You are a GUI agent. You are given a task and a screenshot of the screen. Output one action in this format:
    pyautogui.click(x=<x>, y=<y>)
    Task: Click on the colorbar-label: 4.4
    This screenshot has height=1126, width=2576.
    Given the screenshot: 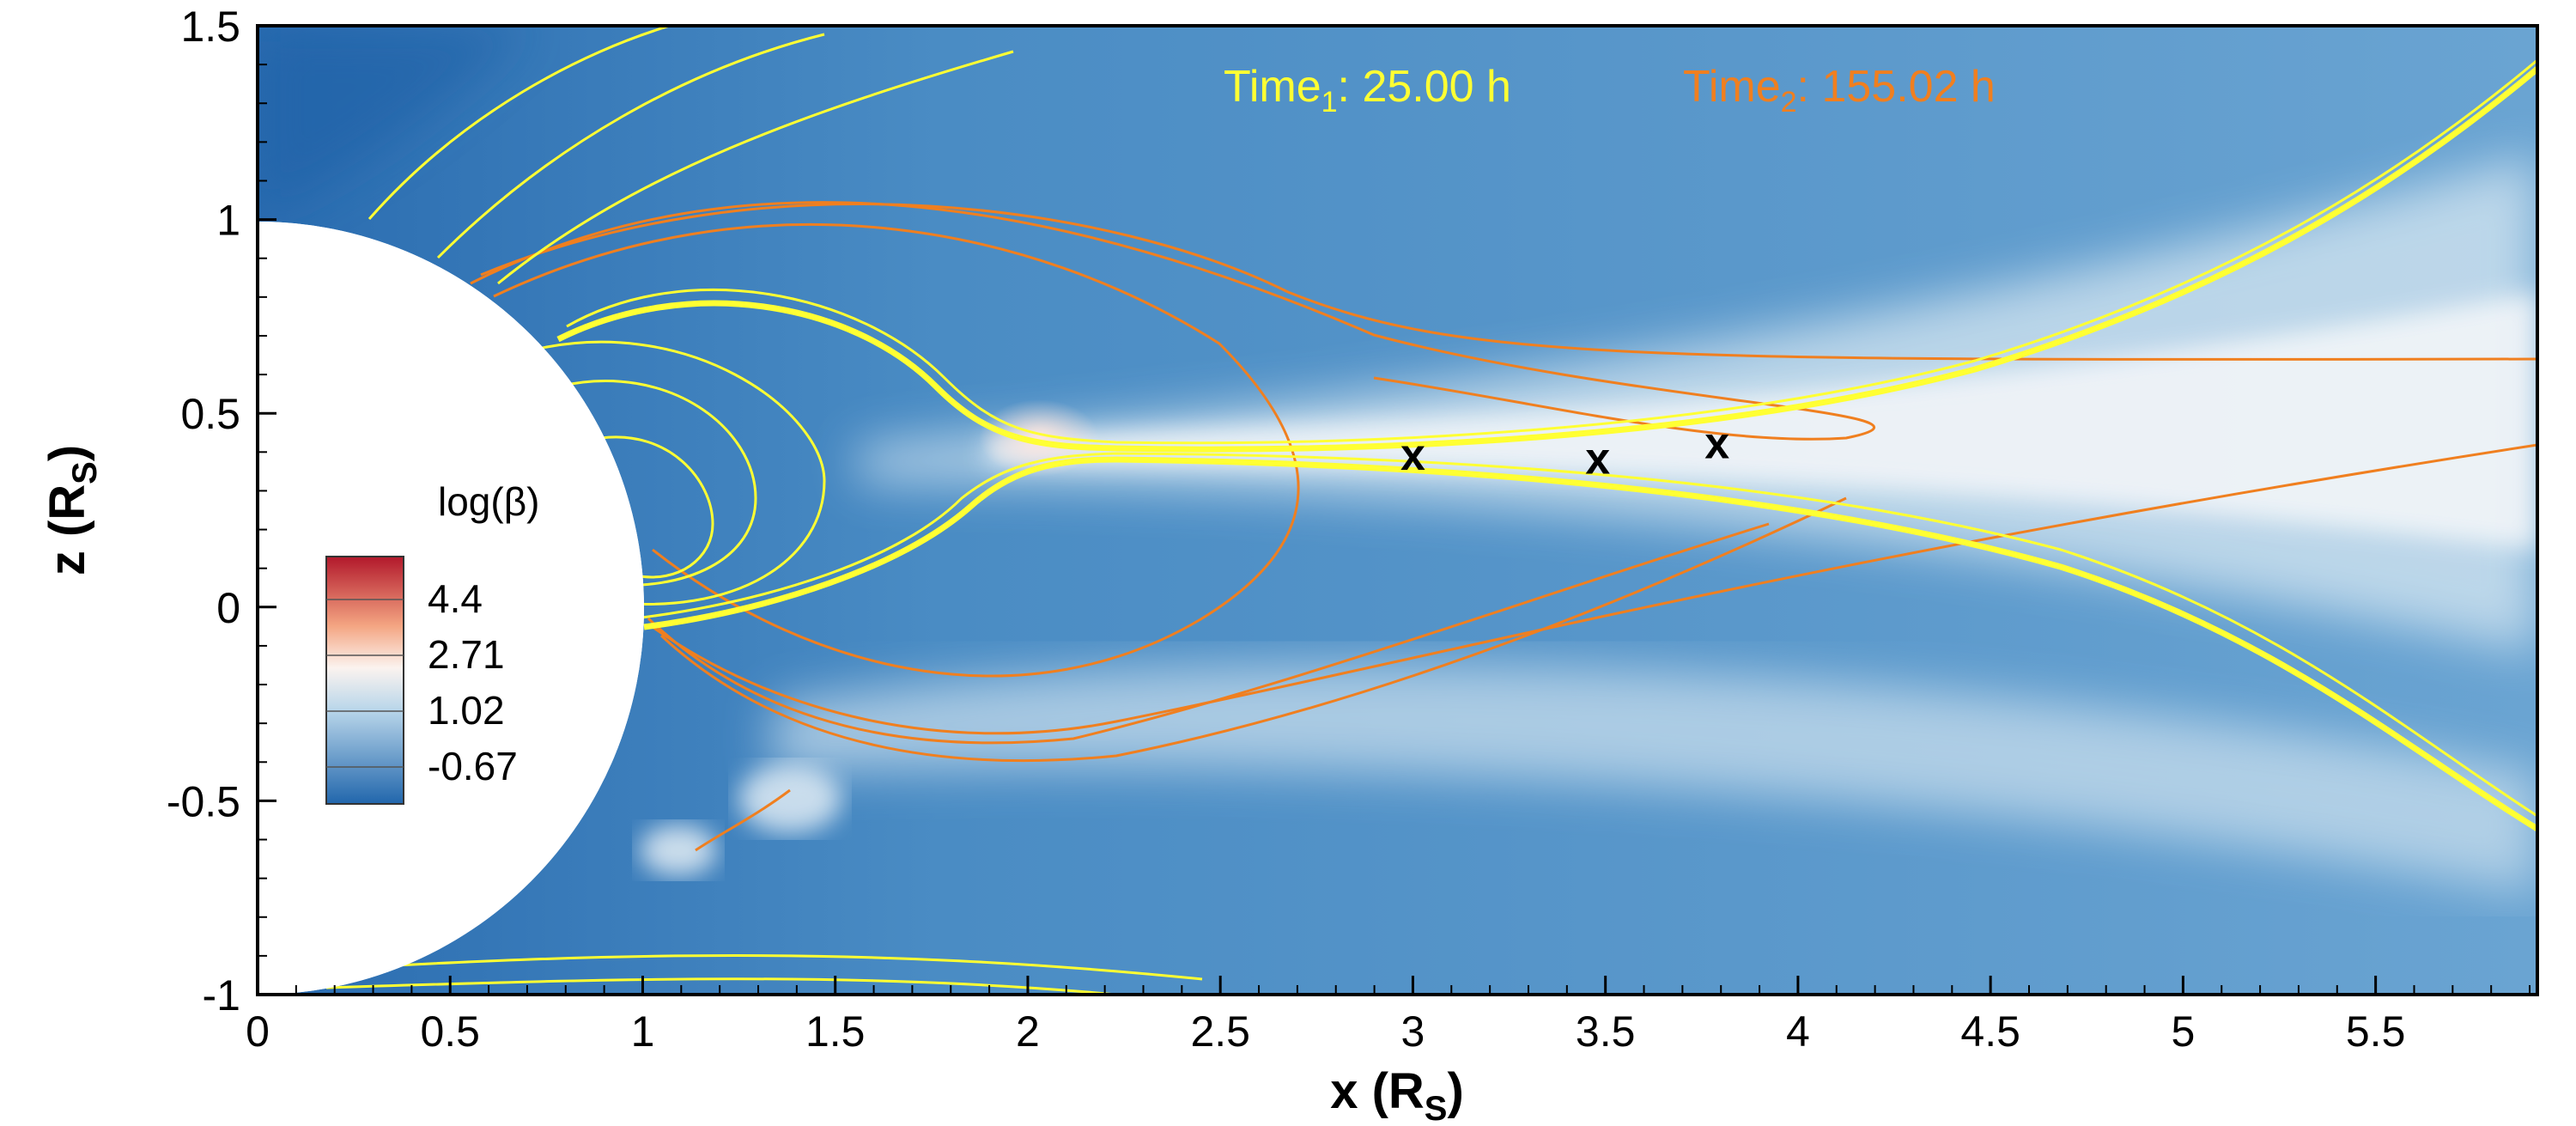 What is the action you would take?
    pyautogui.click(x=455, y=599)
    